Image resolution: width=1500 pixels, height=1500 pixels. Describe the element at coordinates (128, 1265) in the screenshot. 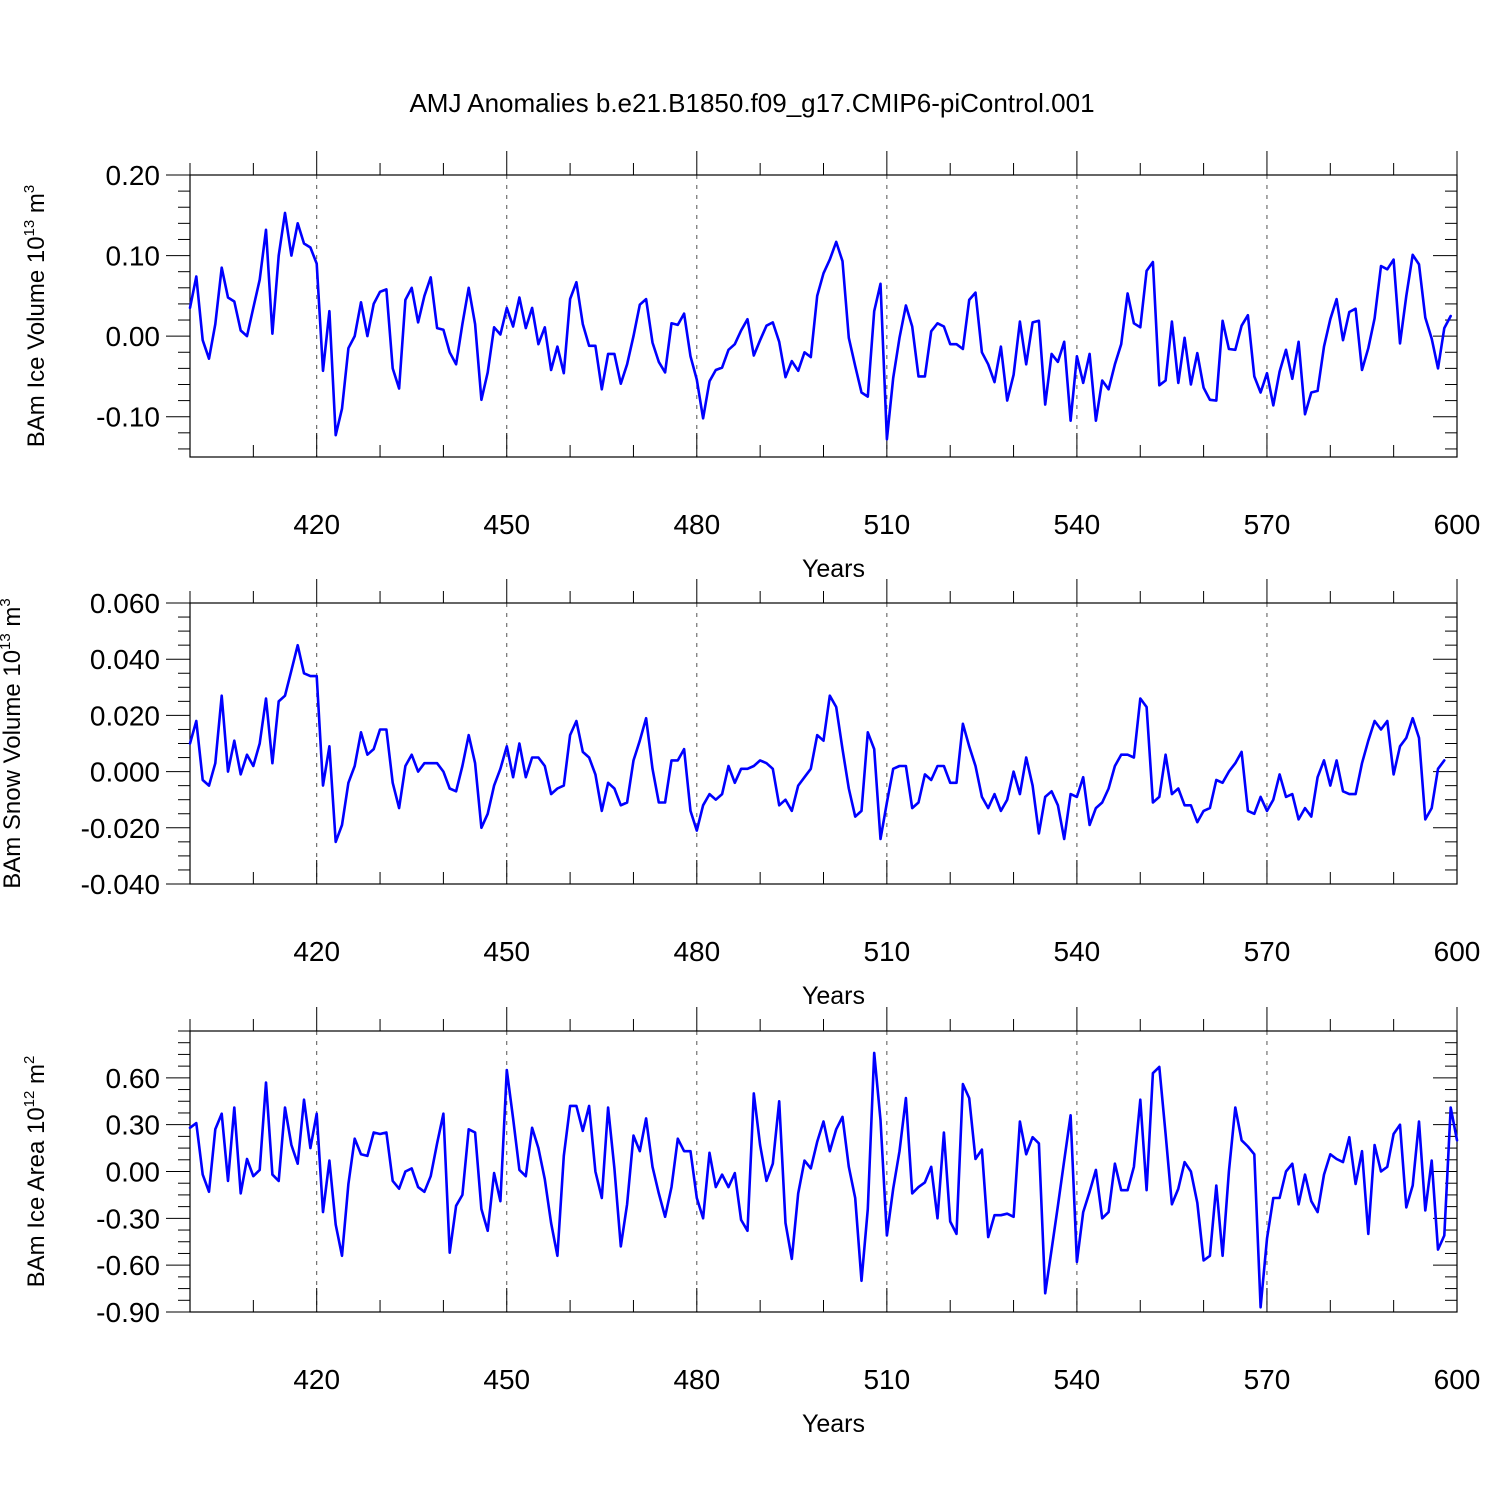

I see `ytick-label: -0.60` at that location.